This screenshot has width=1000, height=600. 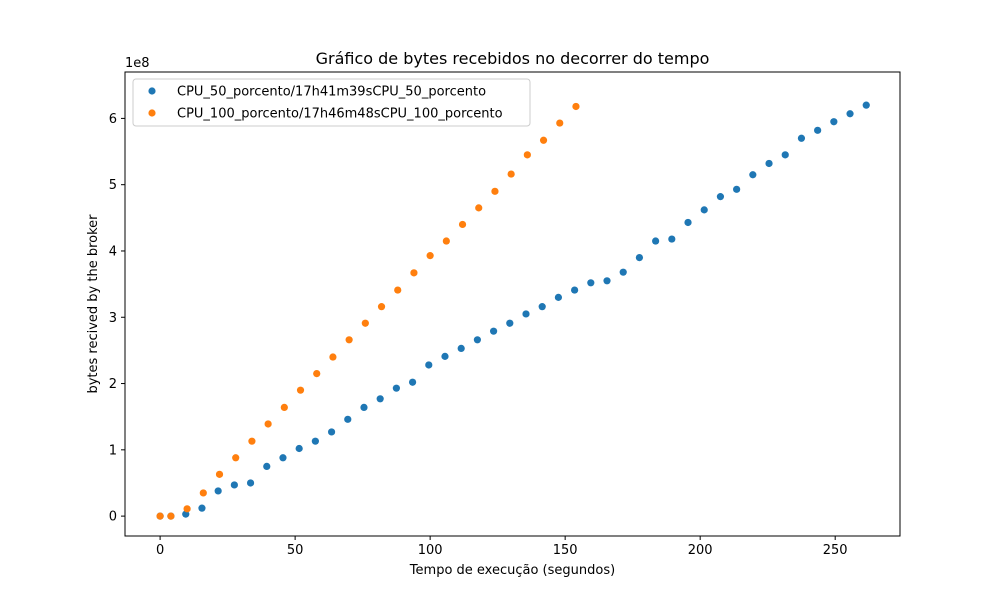 I want to click on x-tick-label: 150, so click(x=565, y=550).